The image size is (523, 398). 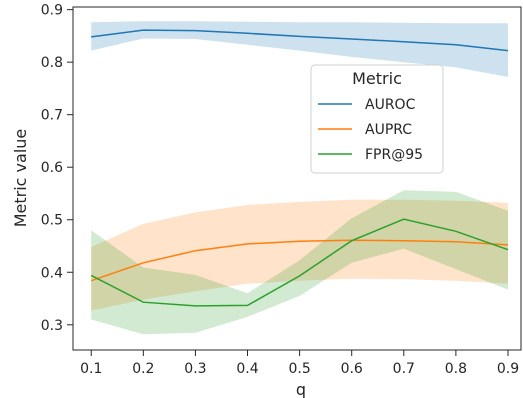 I want to click on x-tick-label: 0.3, so click(x=195, y=369).